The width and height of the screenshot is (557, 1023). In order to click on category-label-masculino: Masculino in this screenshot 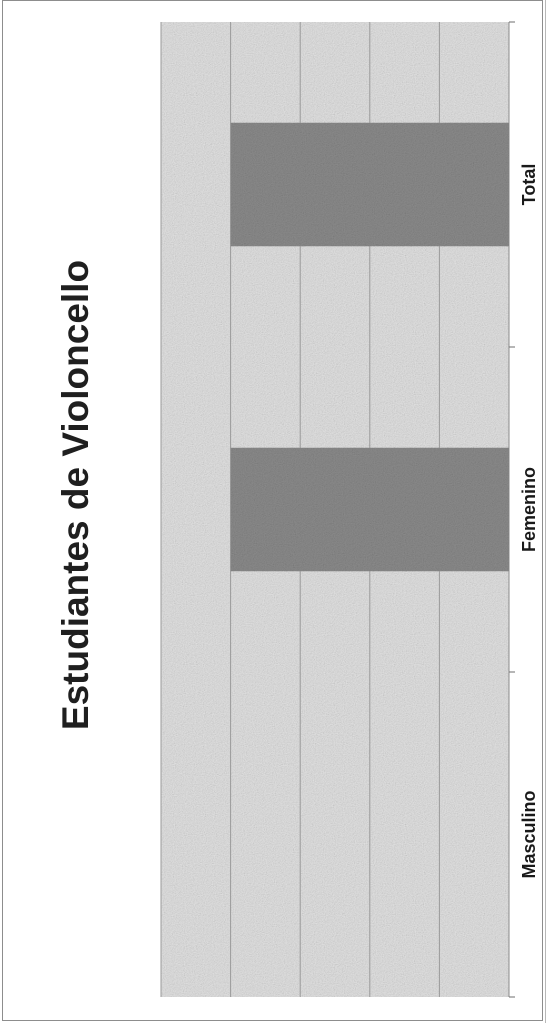, I will do `click(529, 834)`.